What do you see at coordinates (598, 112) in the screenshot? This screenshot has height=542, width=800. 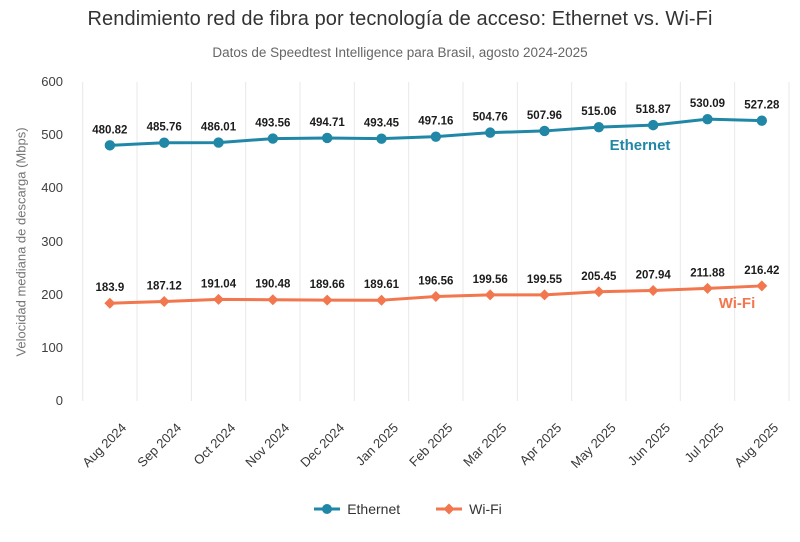 I see `data-point-label: 515.06` at bounding box center [598, 112].